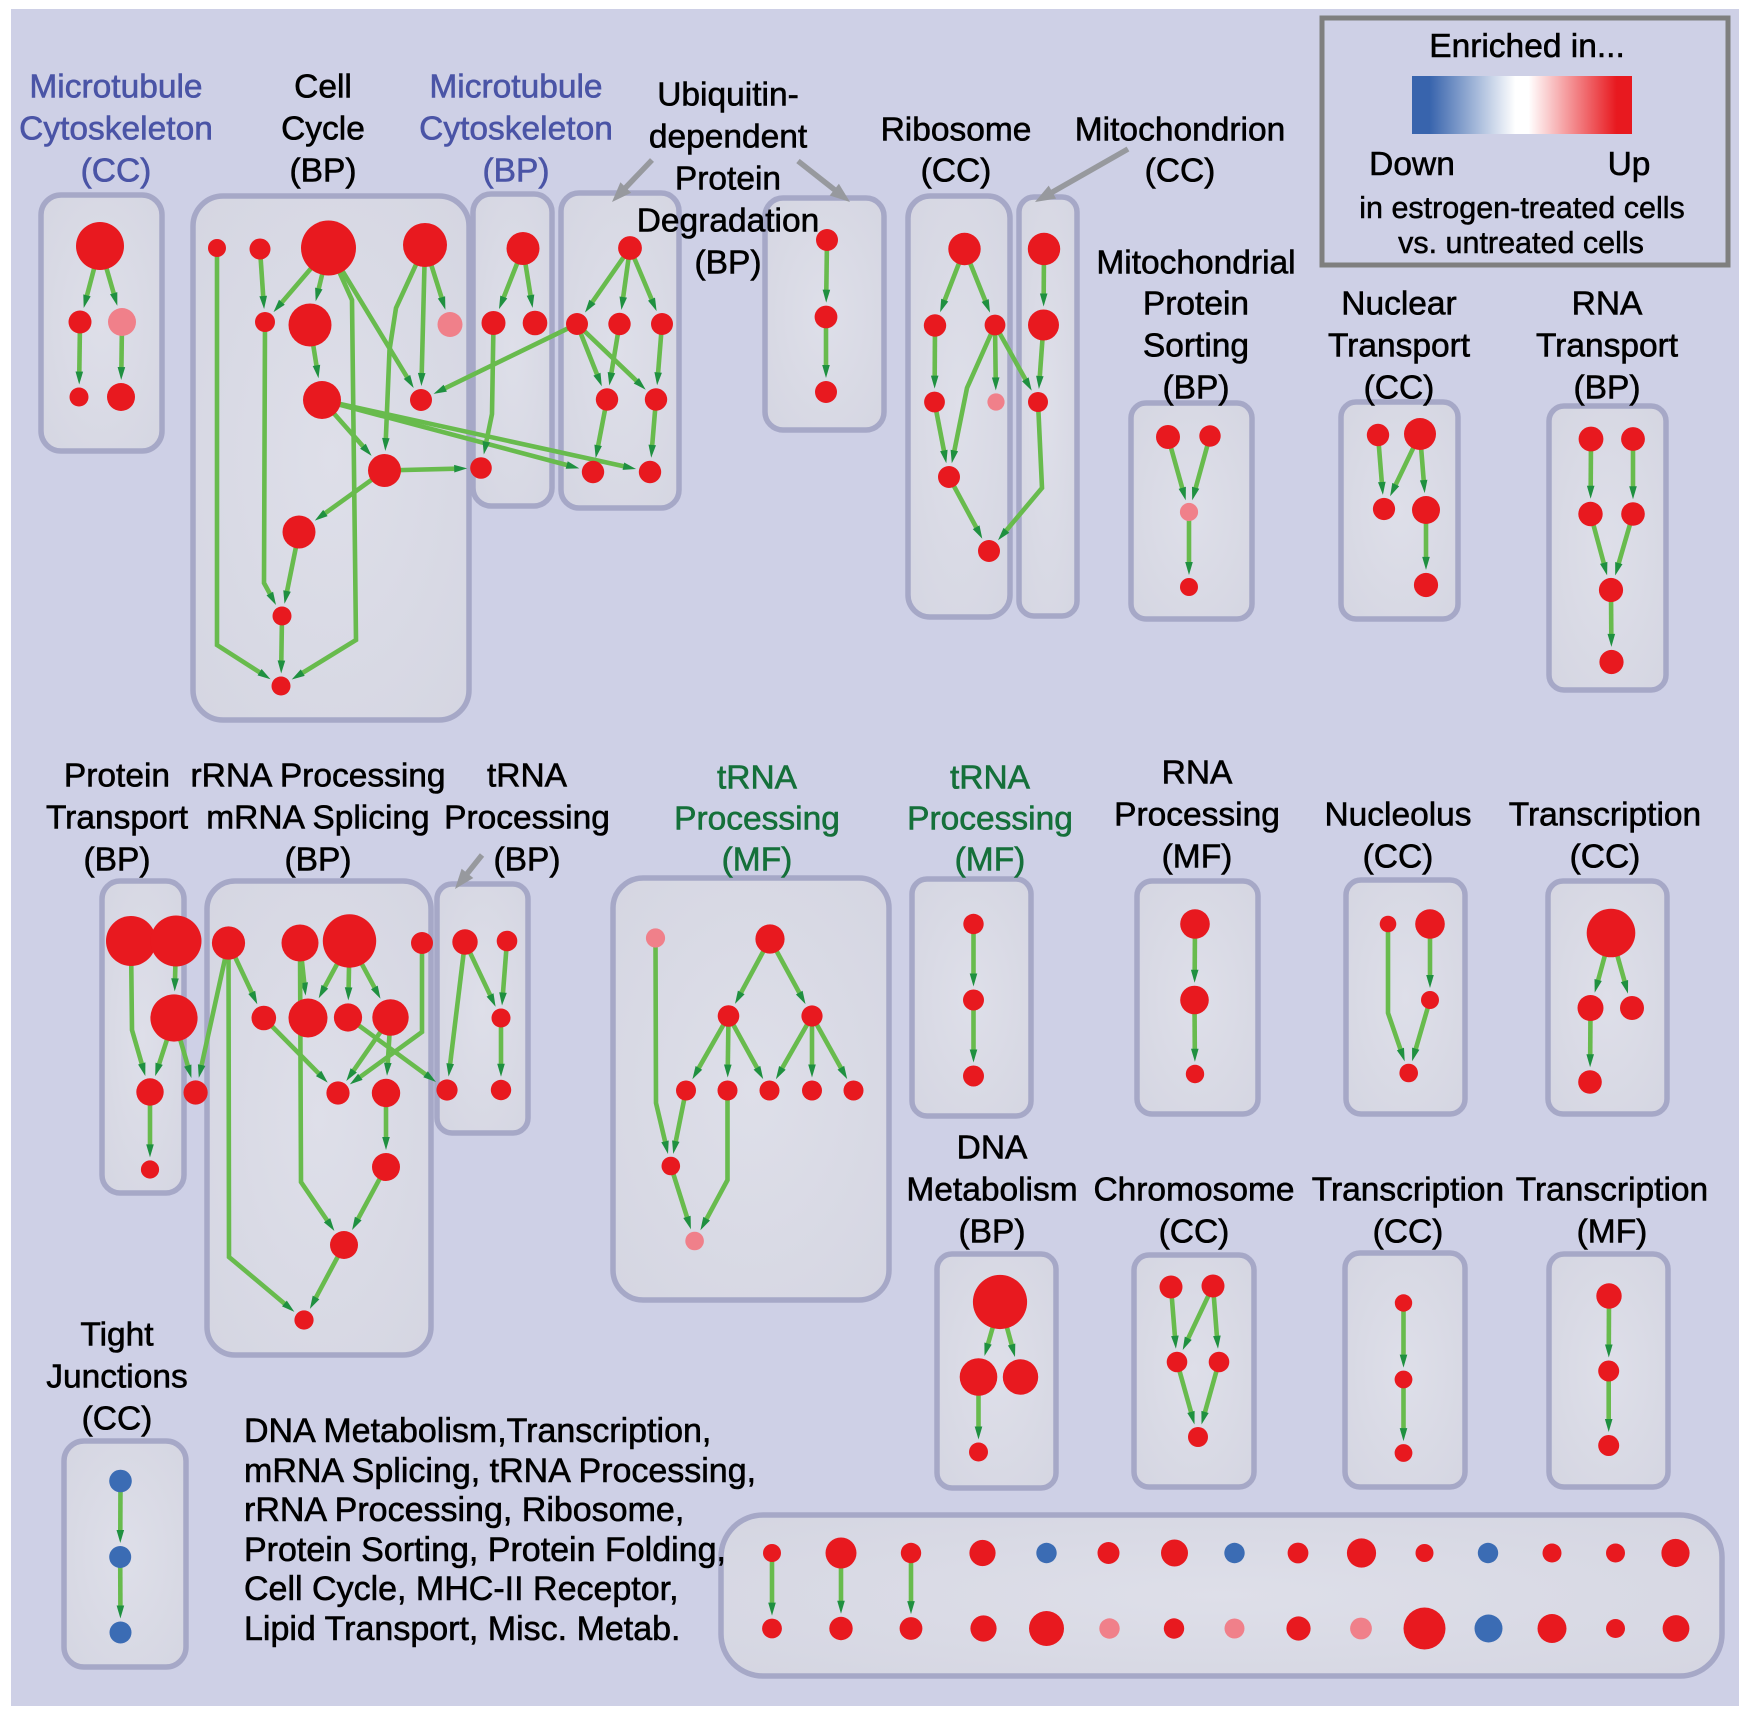  Describe the element at coordinates (461, 1589) in the screenshot. I see `svg-text: Cell Cycle, MHC-II Receptor,` at that location.